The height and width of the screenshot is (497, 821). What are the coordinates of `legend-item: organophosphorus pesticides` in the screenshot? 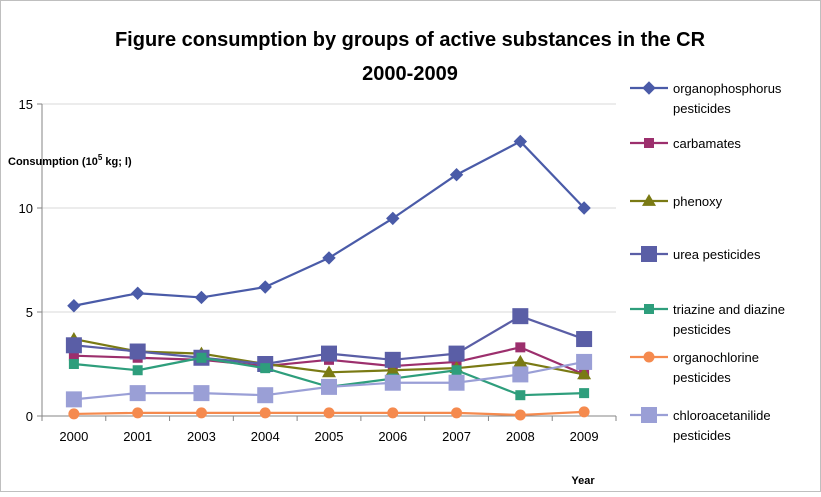 It's located at (706, 98).